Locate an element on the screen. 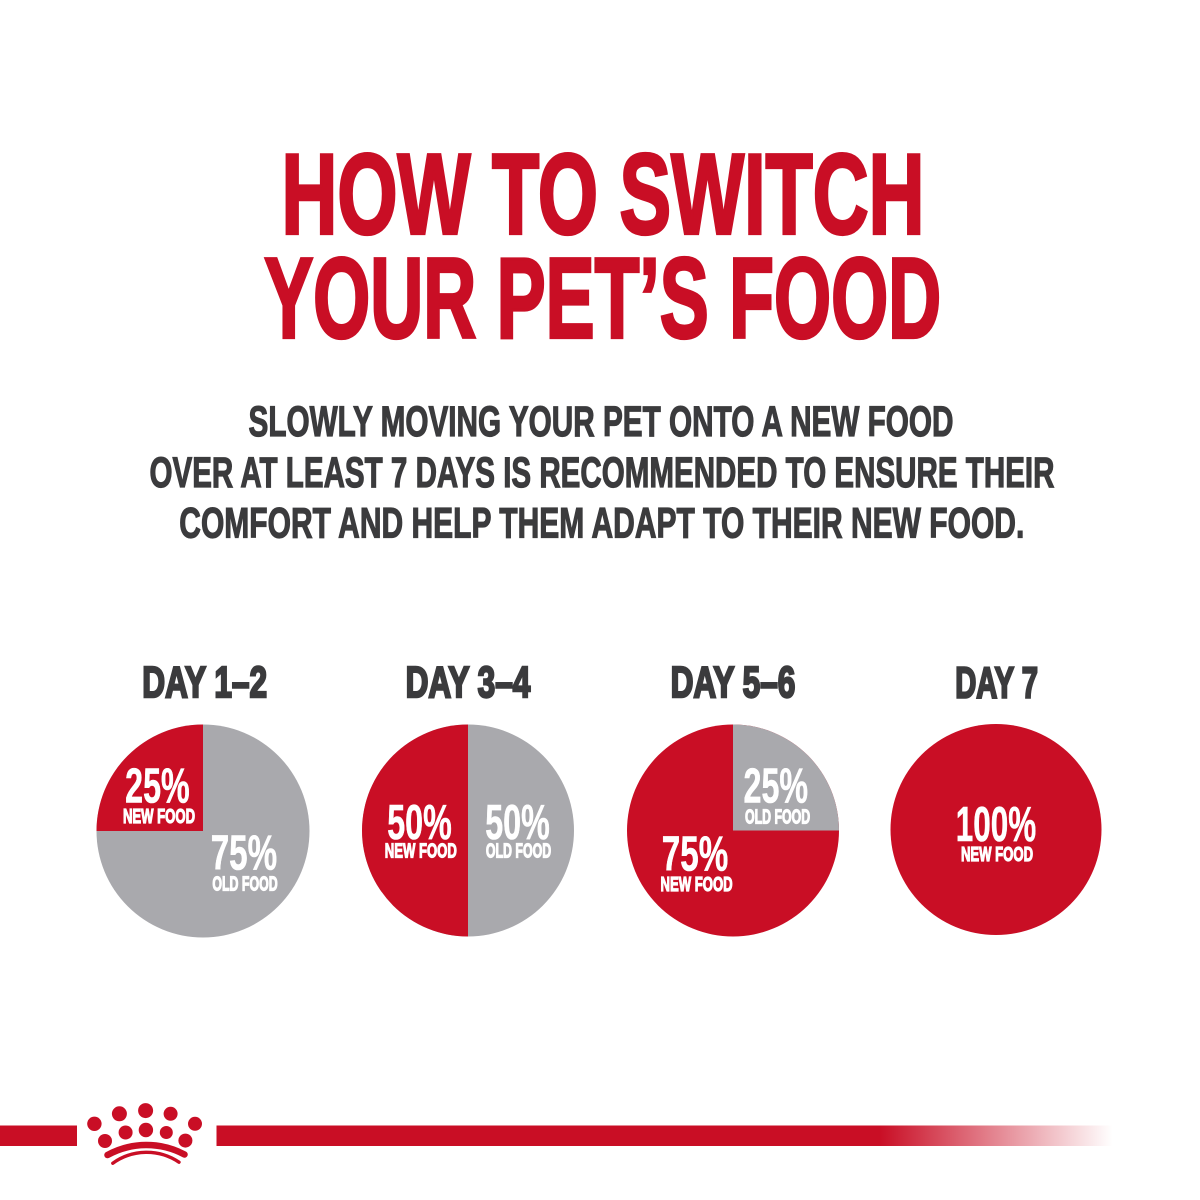 The height and width of the screenshot is (1200, 1200). svg-text: DAY 1–2 is located at coordinates (204, 682).